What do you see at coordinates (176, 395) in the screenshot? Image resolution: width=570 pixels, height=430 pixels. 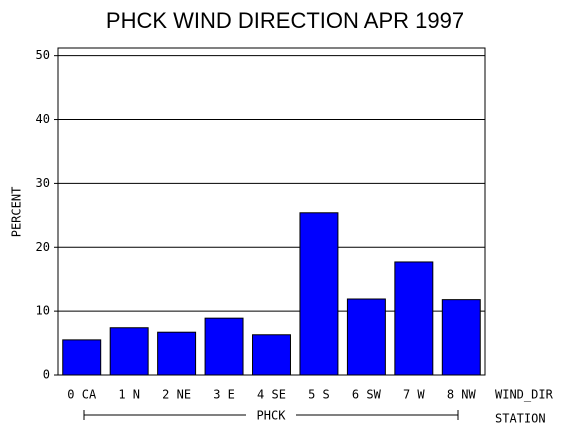 I see `x-tick-label: 2 NE` at bounding box center [176, 395].